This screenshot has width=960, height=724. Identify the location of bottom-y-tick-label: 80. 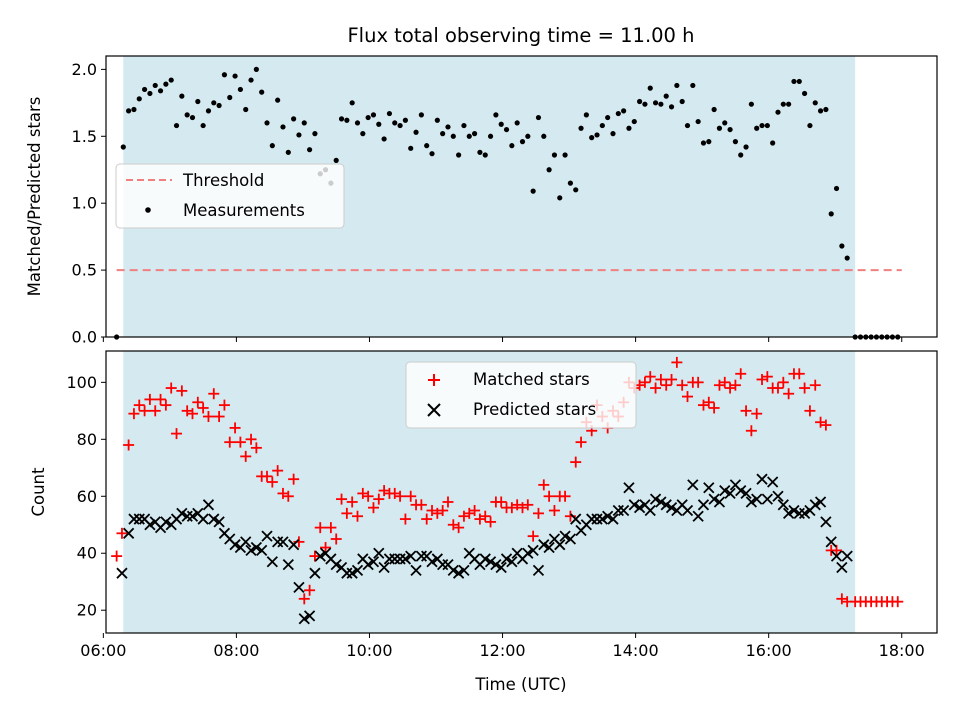
(87, 439).